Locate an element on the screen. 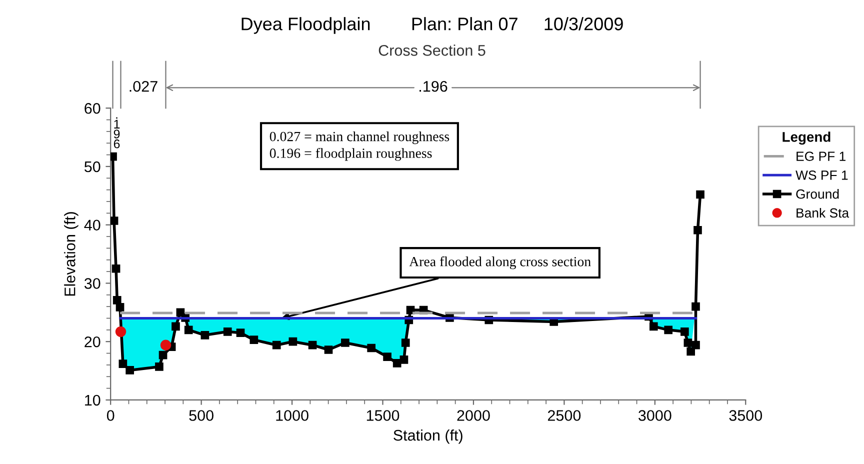 This screenshot has height=464, width=864. x-tick-label: 2000 is located at coordinates (473, 415).